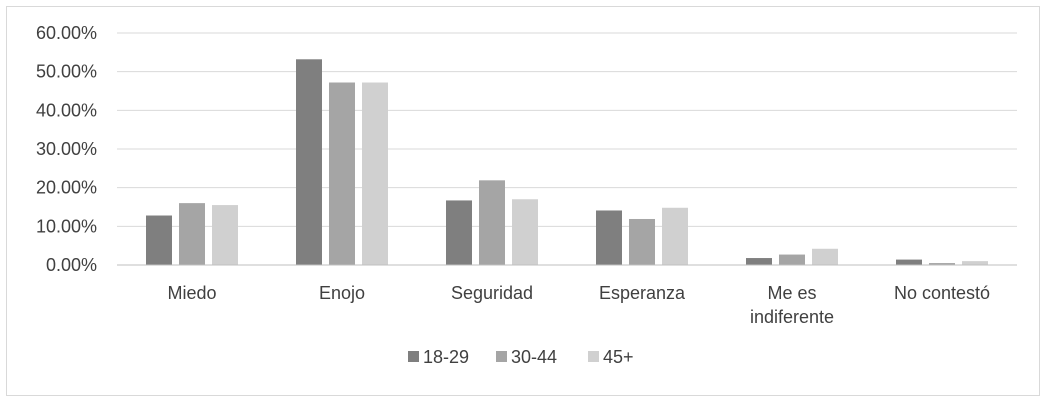 The width and height of the screenshot is (1047, 403). What do you see at coordinates (66, 188) in the screenshot?
I see `y-tick-label: 20.00%` at bounding box center [66, 188].